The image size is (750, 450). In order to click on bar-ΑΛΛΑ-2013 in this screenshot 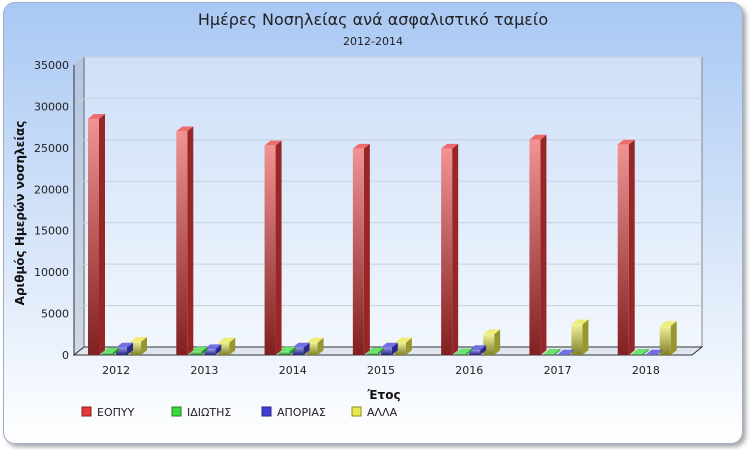, I will do `click(227, 346)`.